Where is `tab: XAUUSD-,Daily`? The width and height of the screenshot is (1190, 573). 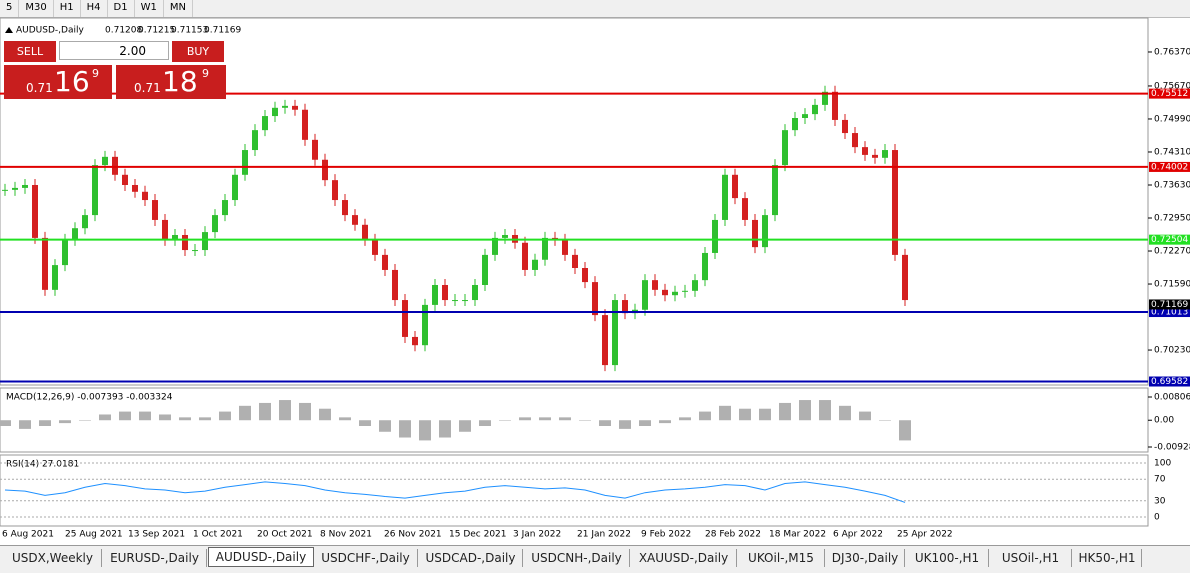 tab: XAUUSD-,Daily is located at coordinates (684, 558).